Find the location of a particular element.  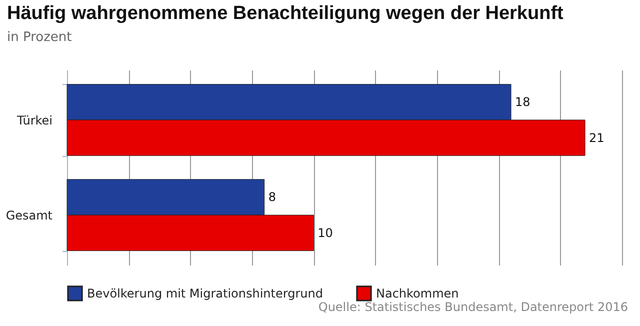

data-label: 10 is located at coordinates (325, 233).